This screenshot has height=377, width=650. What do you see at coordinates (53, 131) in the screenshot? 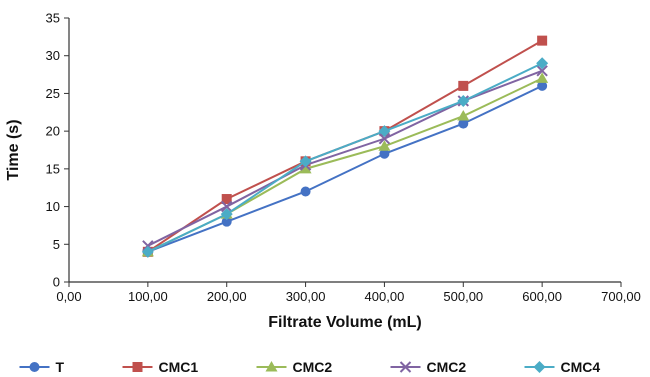
I see `y-tick-label: 20` at bounding box center [53, 131].